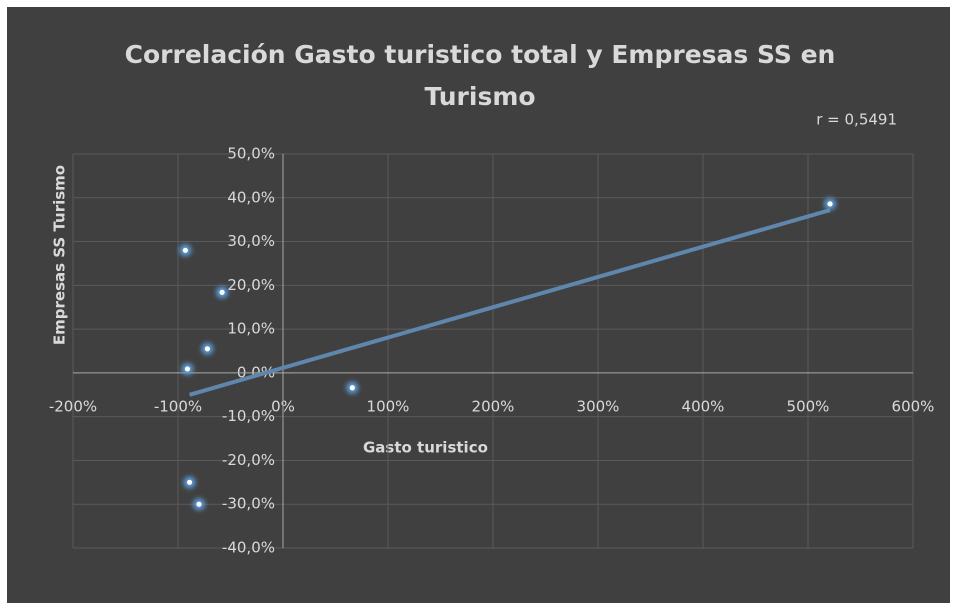  What do you see at coordinates (73, 406) in the screenshot?
I see `x-tick-label: -200%` at bounding box center [73, 406].